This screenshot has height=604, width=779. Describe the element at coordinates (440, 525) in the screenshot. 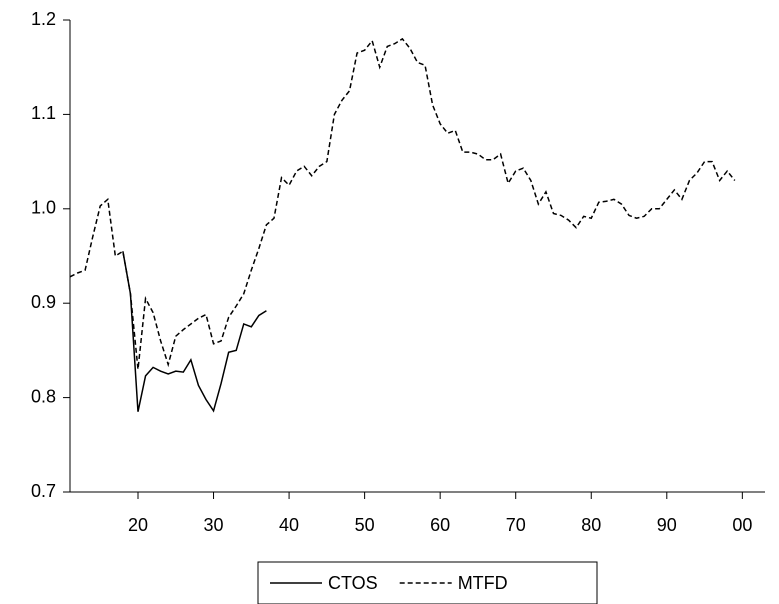

I see `x-tick-label: 60` at that location.